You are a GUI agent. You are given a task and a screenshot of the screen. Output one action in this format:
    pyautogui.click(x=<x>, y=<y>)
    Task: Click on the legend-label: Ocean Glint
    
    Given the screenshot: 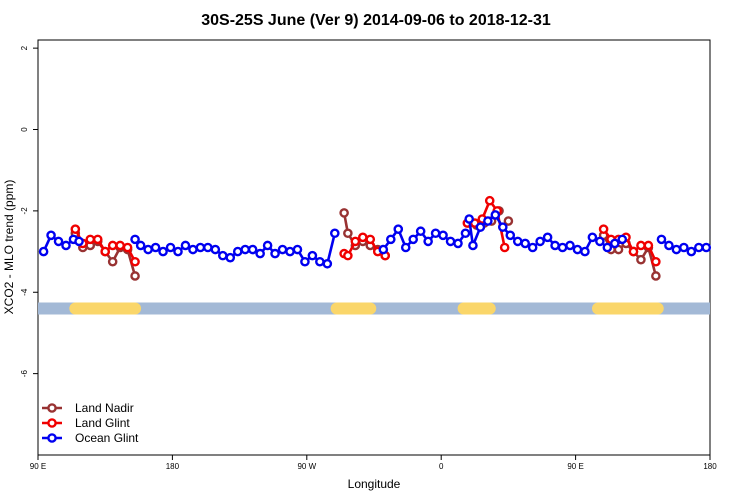 What is the action you would take?
    pyautogui.click(x=107, y=438)
    